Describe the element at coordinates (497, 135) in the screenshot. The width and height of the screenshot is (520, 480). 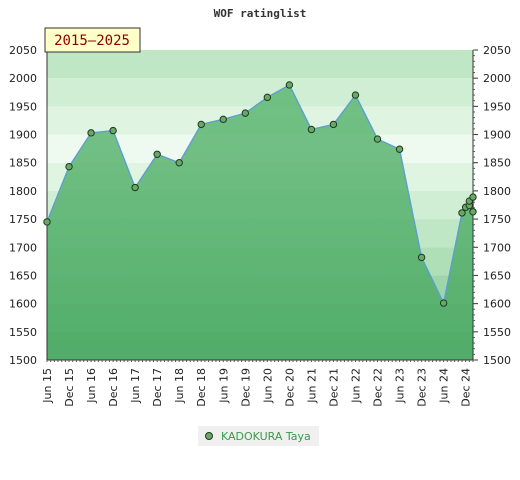
I see `y-tick-label-right: 1900` at that location.